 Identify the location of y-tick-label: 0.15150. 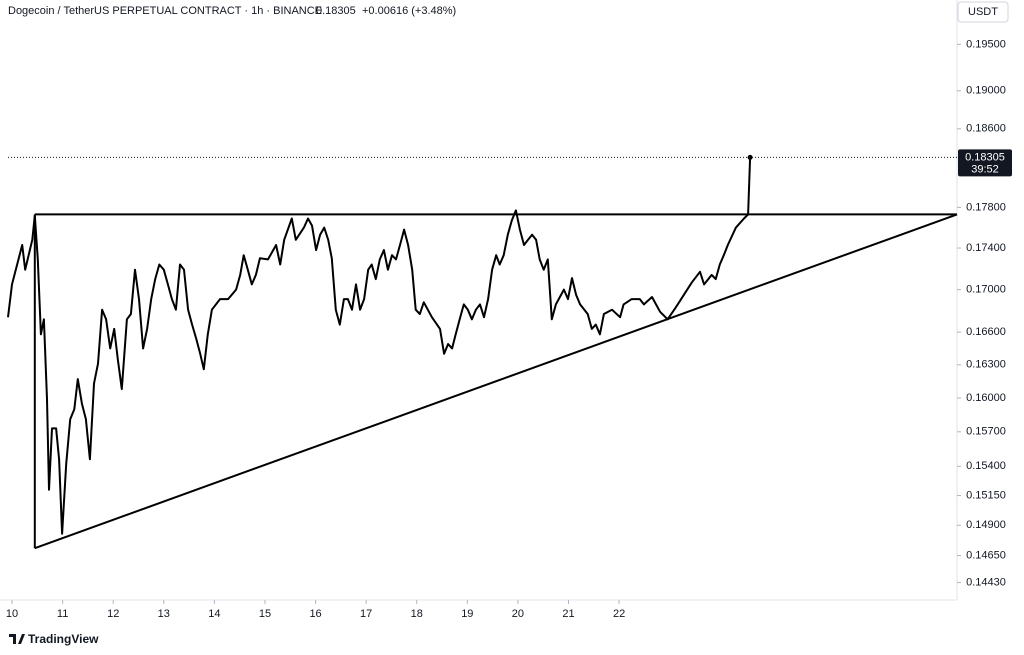
(986, 495).